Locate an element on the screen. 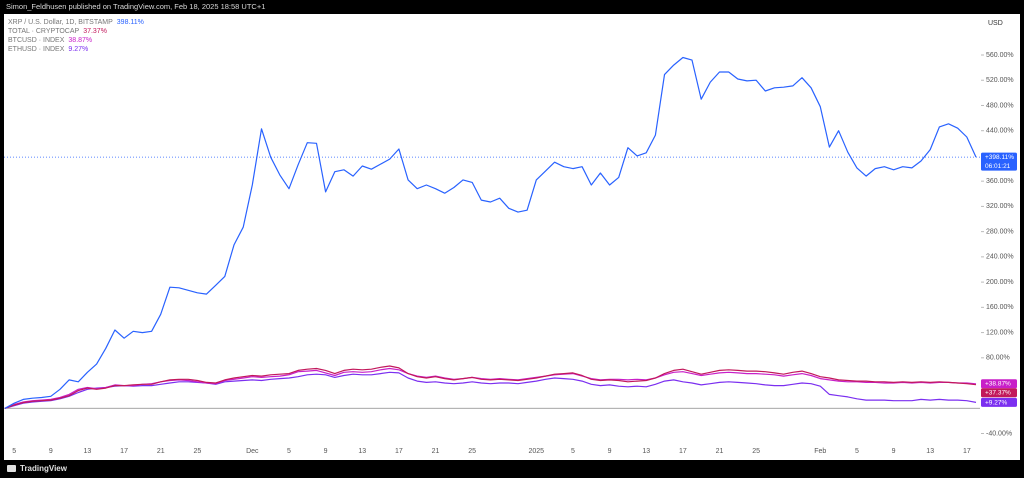 This screenshot has height=478, width=1024. legend-name: XRP / U.S. Dollar, 1D, BITSTAMP is located at coordinates (60, 22).